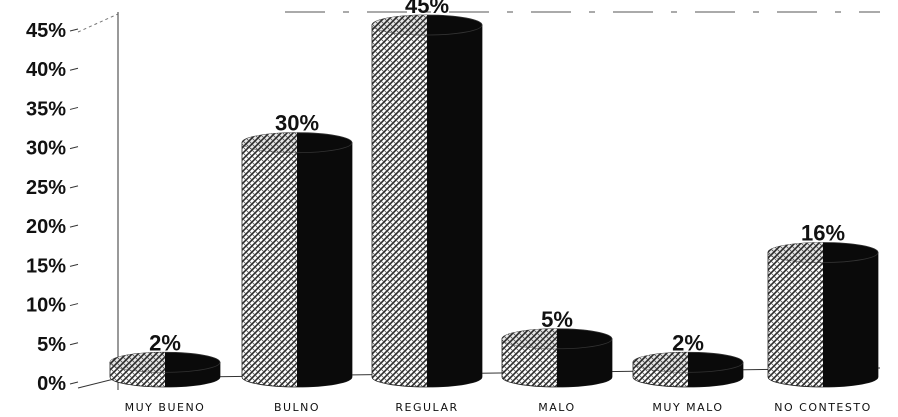 The image size is (898, 417). I want to click on bar-muy-malo, so click(688, 369).